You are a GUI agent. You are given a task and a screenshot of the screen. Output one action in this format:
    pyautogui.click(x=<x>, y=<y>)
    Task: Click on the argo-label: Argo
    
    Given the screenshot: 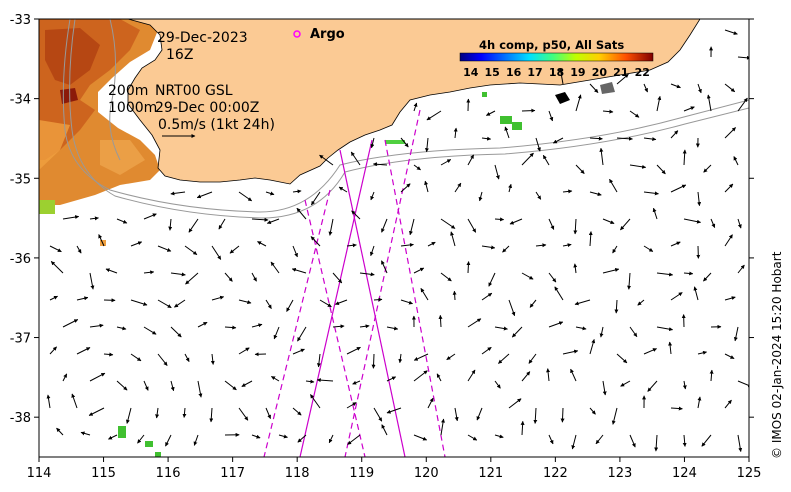 What is the action you would take?
    pyautogui.click(x=327, y=34)
    